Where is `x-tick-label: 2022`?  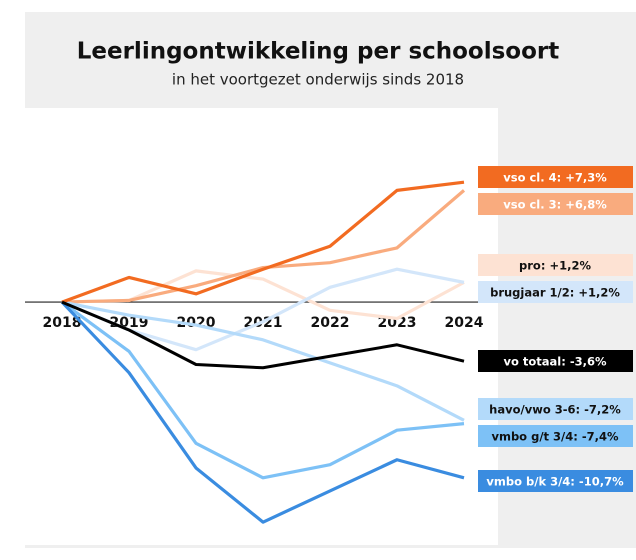 x-tick-label: 2022 is located at coordinates (330, 323).